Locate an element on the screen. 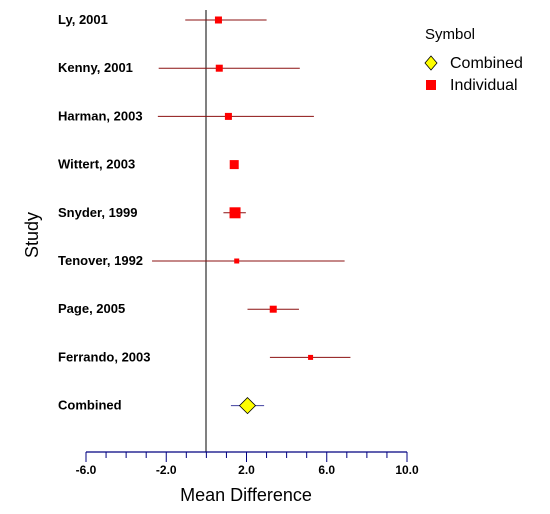 Image resolution: width=550 pixels, height=514 pixels. x-tick-label: -6.0 is located at coordinates (86, 470).